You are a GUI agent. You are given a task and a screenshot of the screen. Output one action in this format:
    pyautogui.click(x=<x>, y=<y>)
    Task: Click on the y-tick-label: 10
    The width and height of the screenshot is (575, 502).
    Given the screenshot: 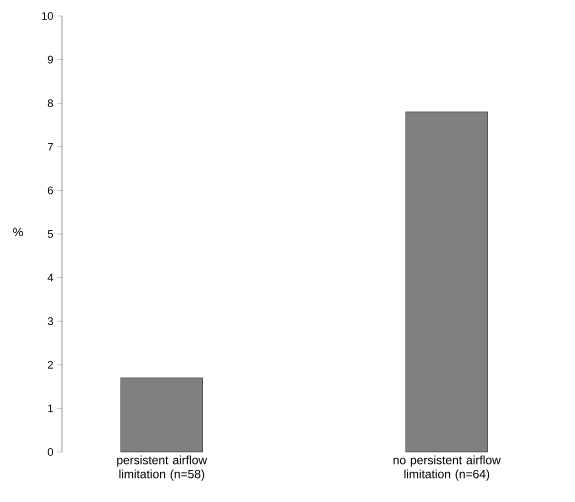 What is the action you would take?
    pyautogui.click(x=48, y=16)
    